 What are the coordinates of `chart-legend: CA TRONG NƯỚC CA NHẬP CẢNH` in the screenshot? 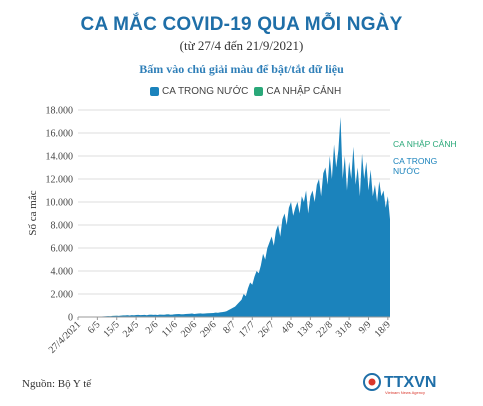 It's located at (248, 91).